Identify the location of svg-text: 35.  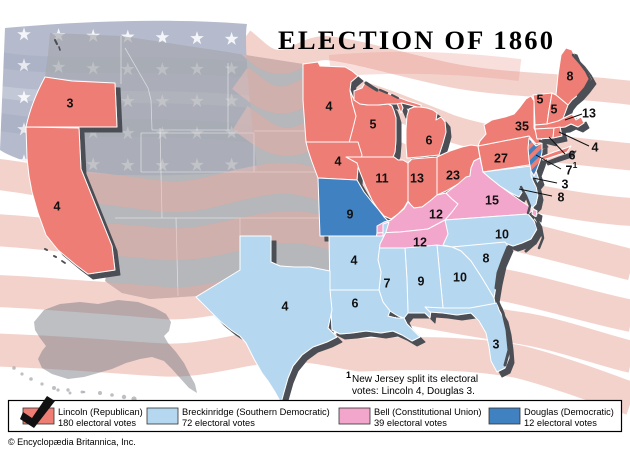
(522, 127).